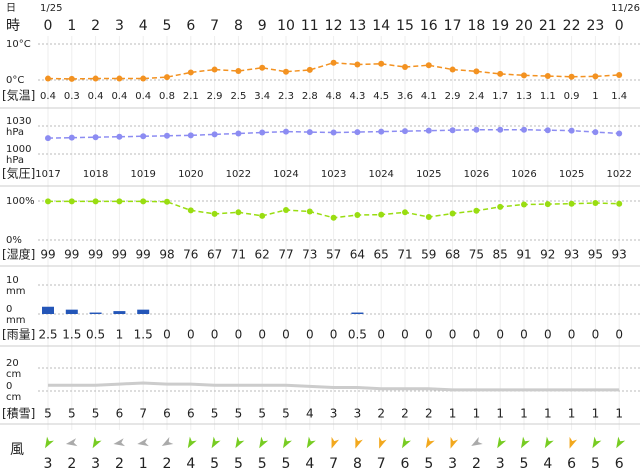 The width and height of the screenshot is (640, 475). I want to click on value-label: 5, so click(286, 414).